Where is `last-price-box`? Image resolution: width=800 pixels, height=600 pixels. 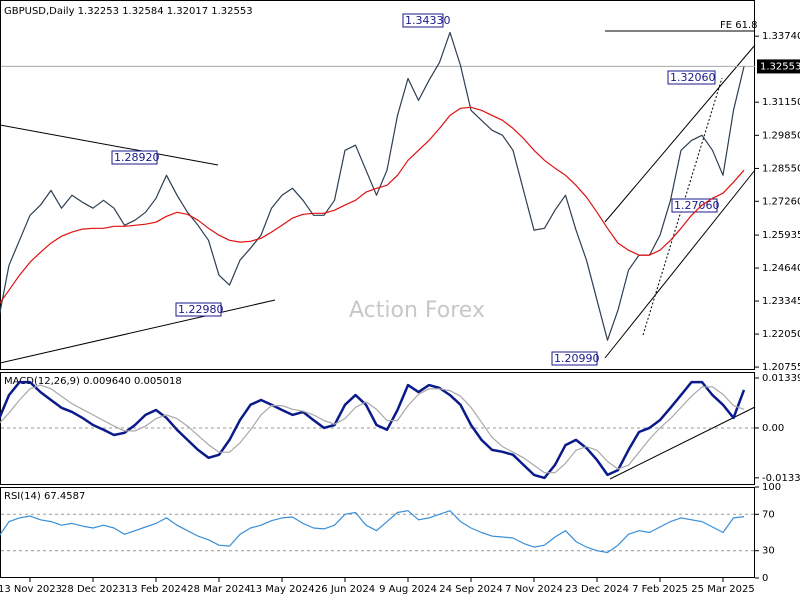 last-price-box is located at coordinates (778, 66).